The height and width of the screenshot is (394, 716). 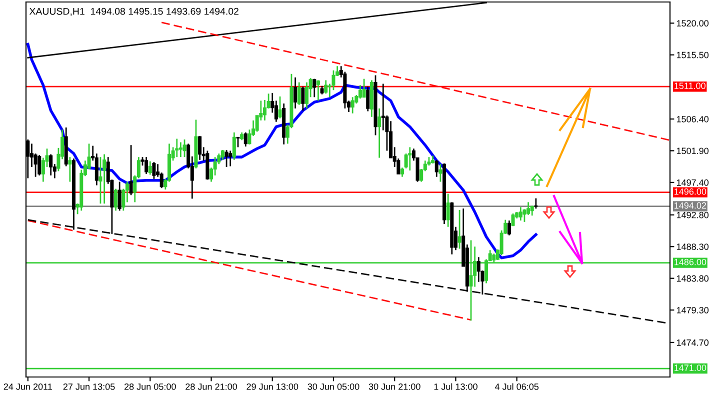 What do you see at coordinates (456, 386) in the screenshot?
I see `x-tick-label: 1 Jul 13:00` at bounding box center [456, 386].